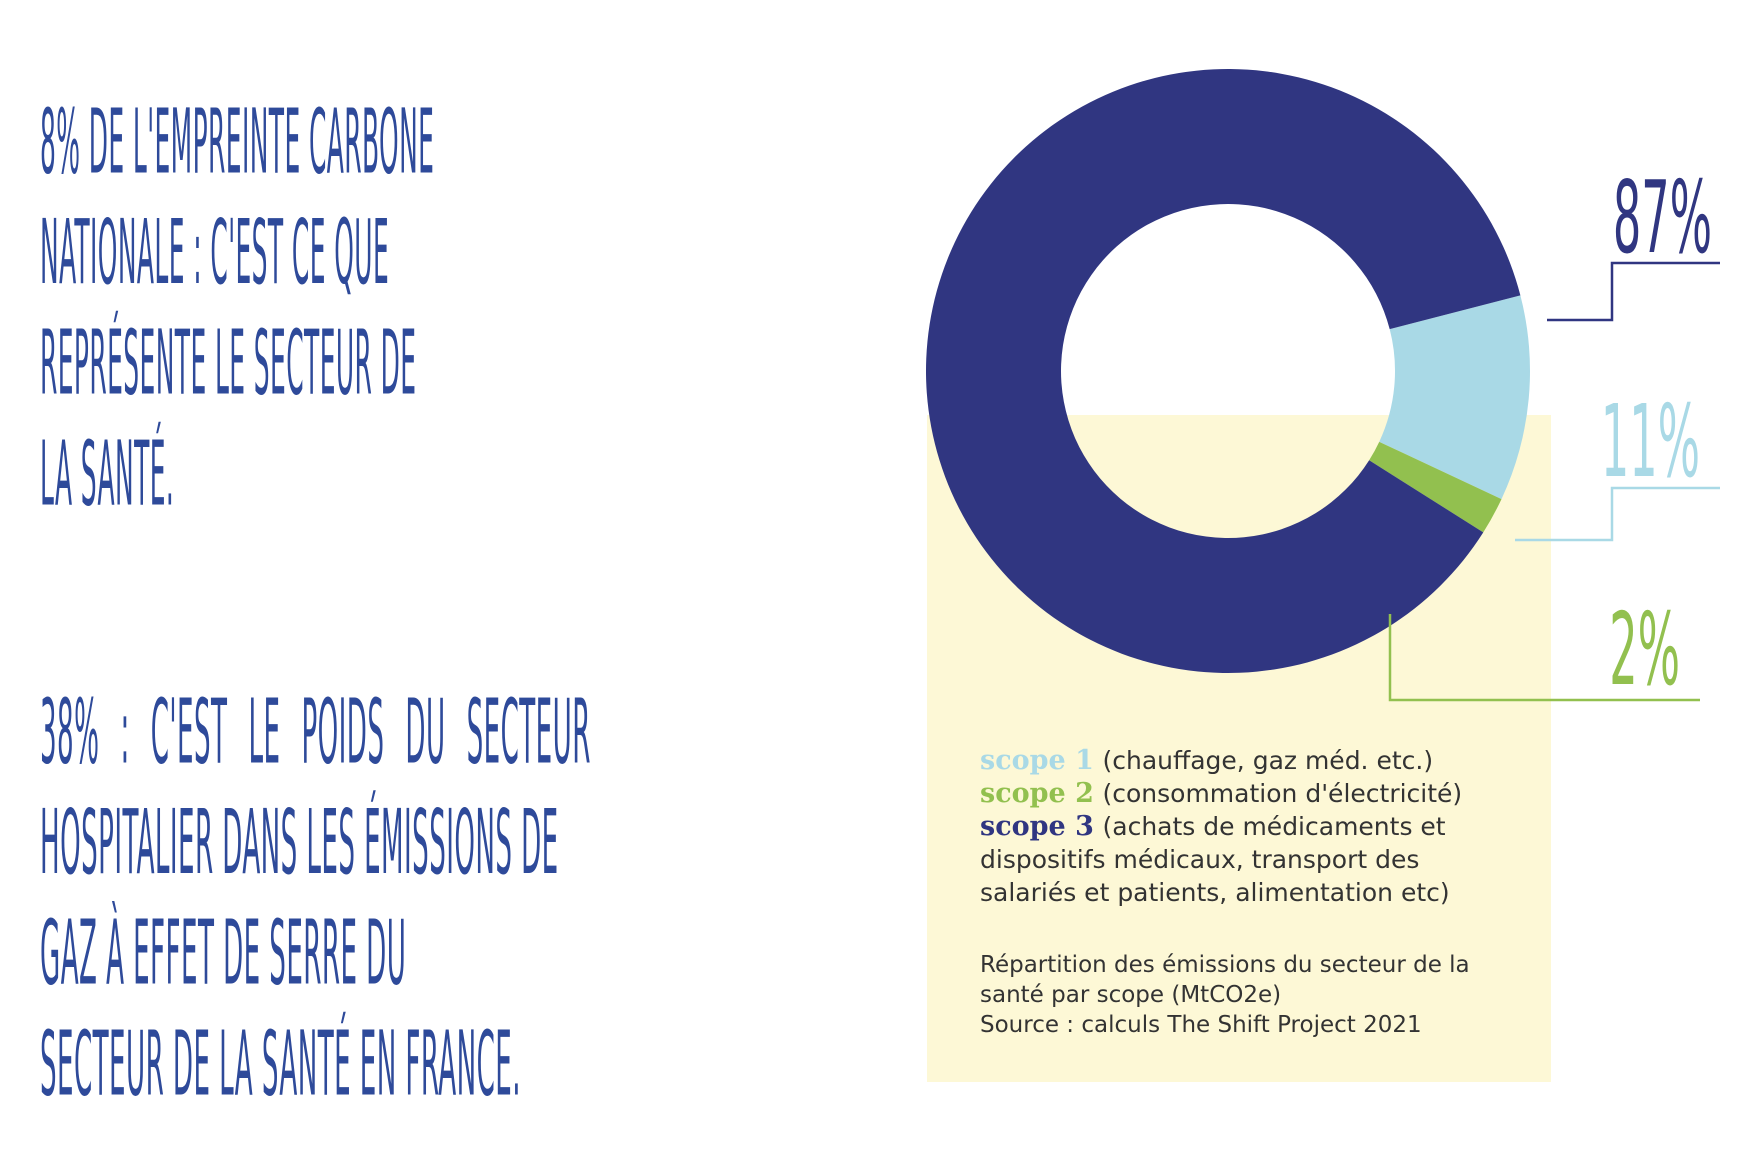 Image resolution: width=1754 pixels, height=1172 pixels. I want to click on headline-line: hospitalier dans les émissions de, so click(299, 842).